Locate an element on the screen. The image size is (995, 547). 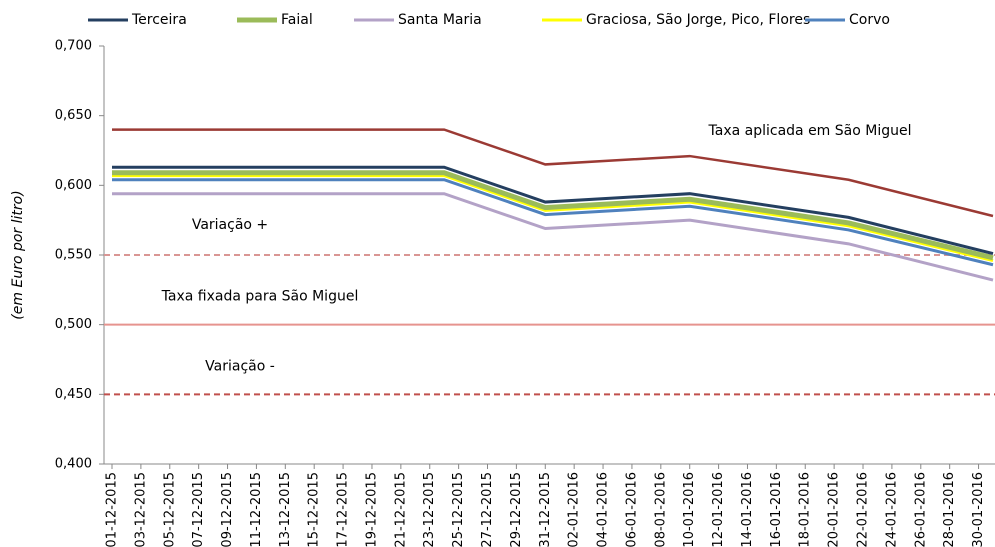
x-tick-label: 20-01-2016 is located at coordinates (834, 509).